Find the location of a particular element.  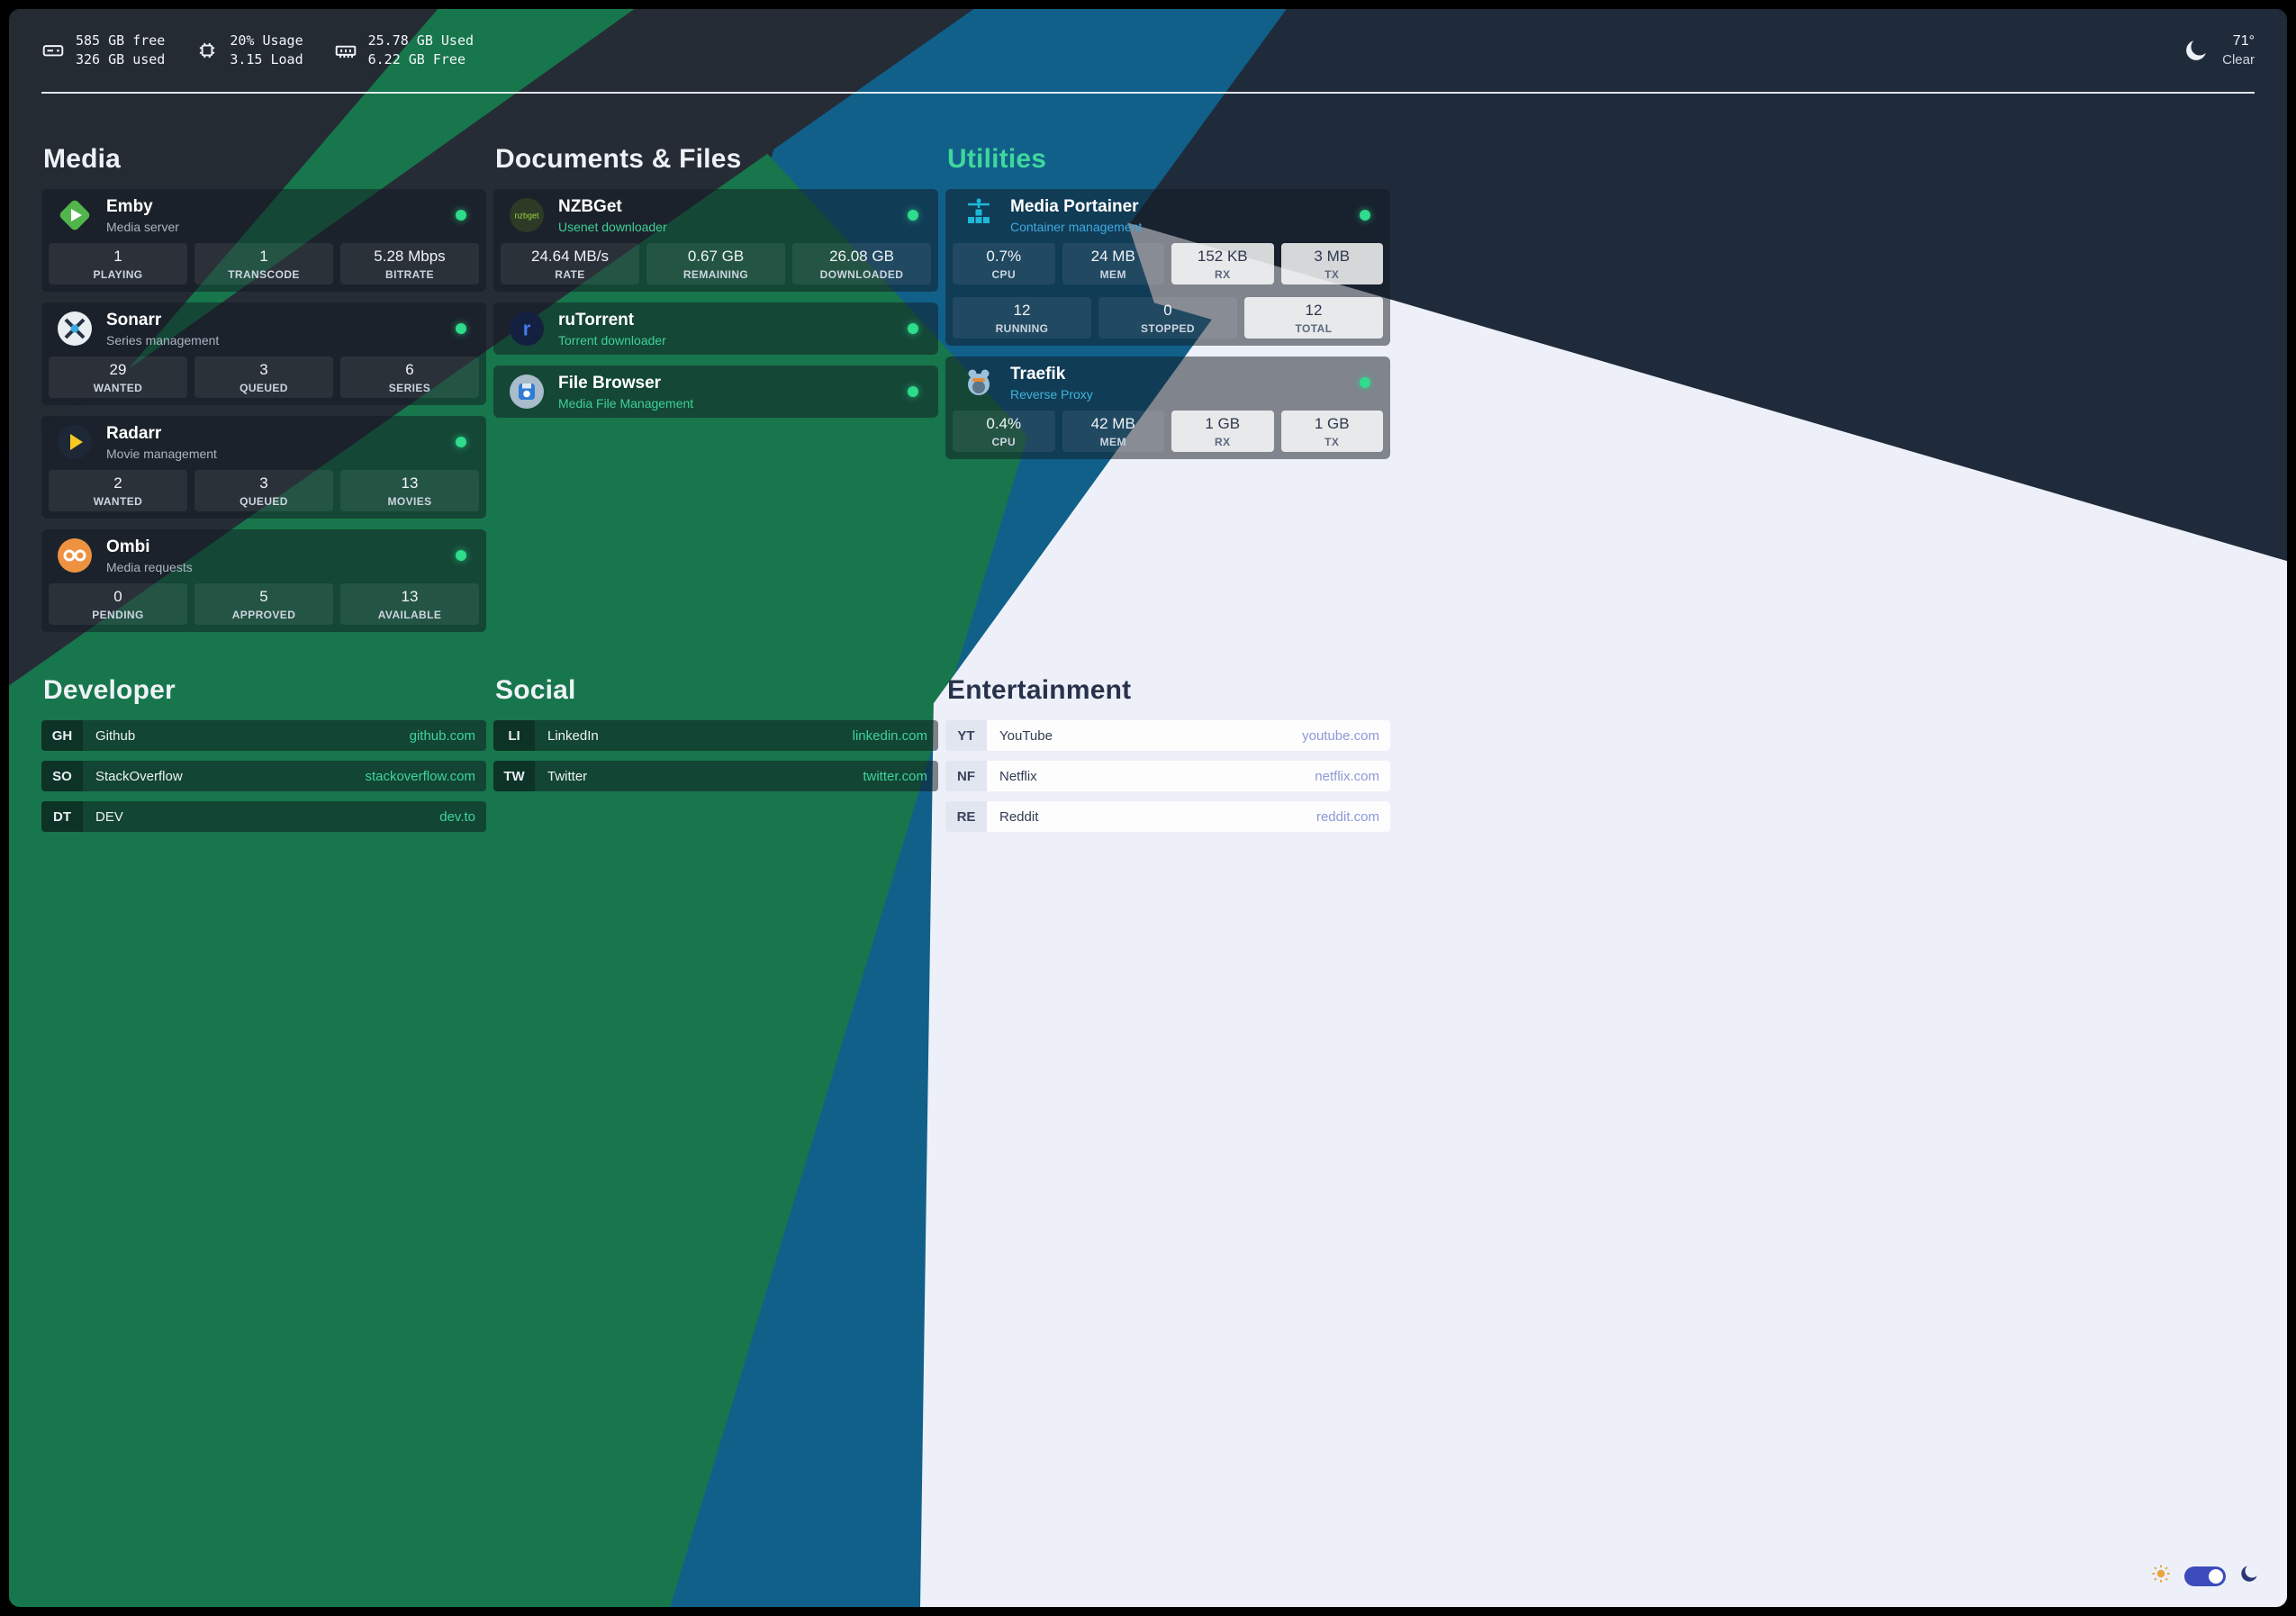

netflix-badge: NF is located at coordinates (966, 776).